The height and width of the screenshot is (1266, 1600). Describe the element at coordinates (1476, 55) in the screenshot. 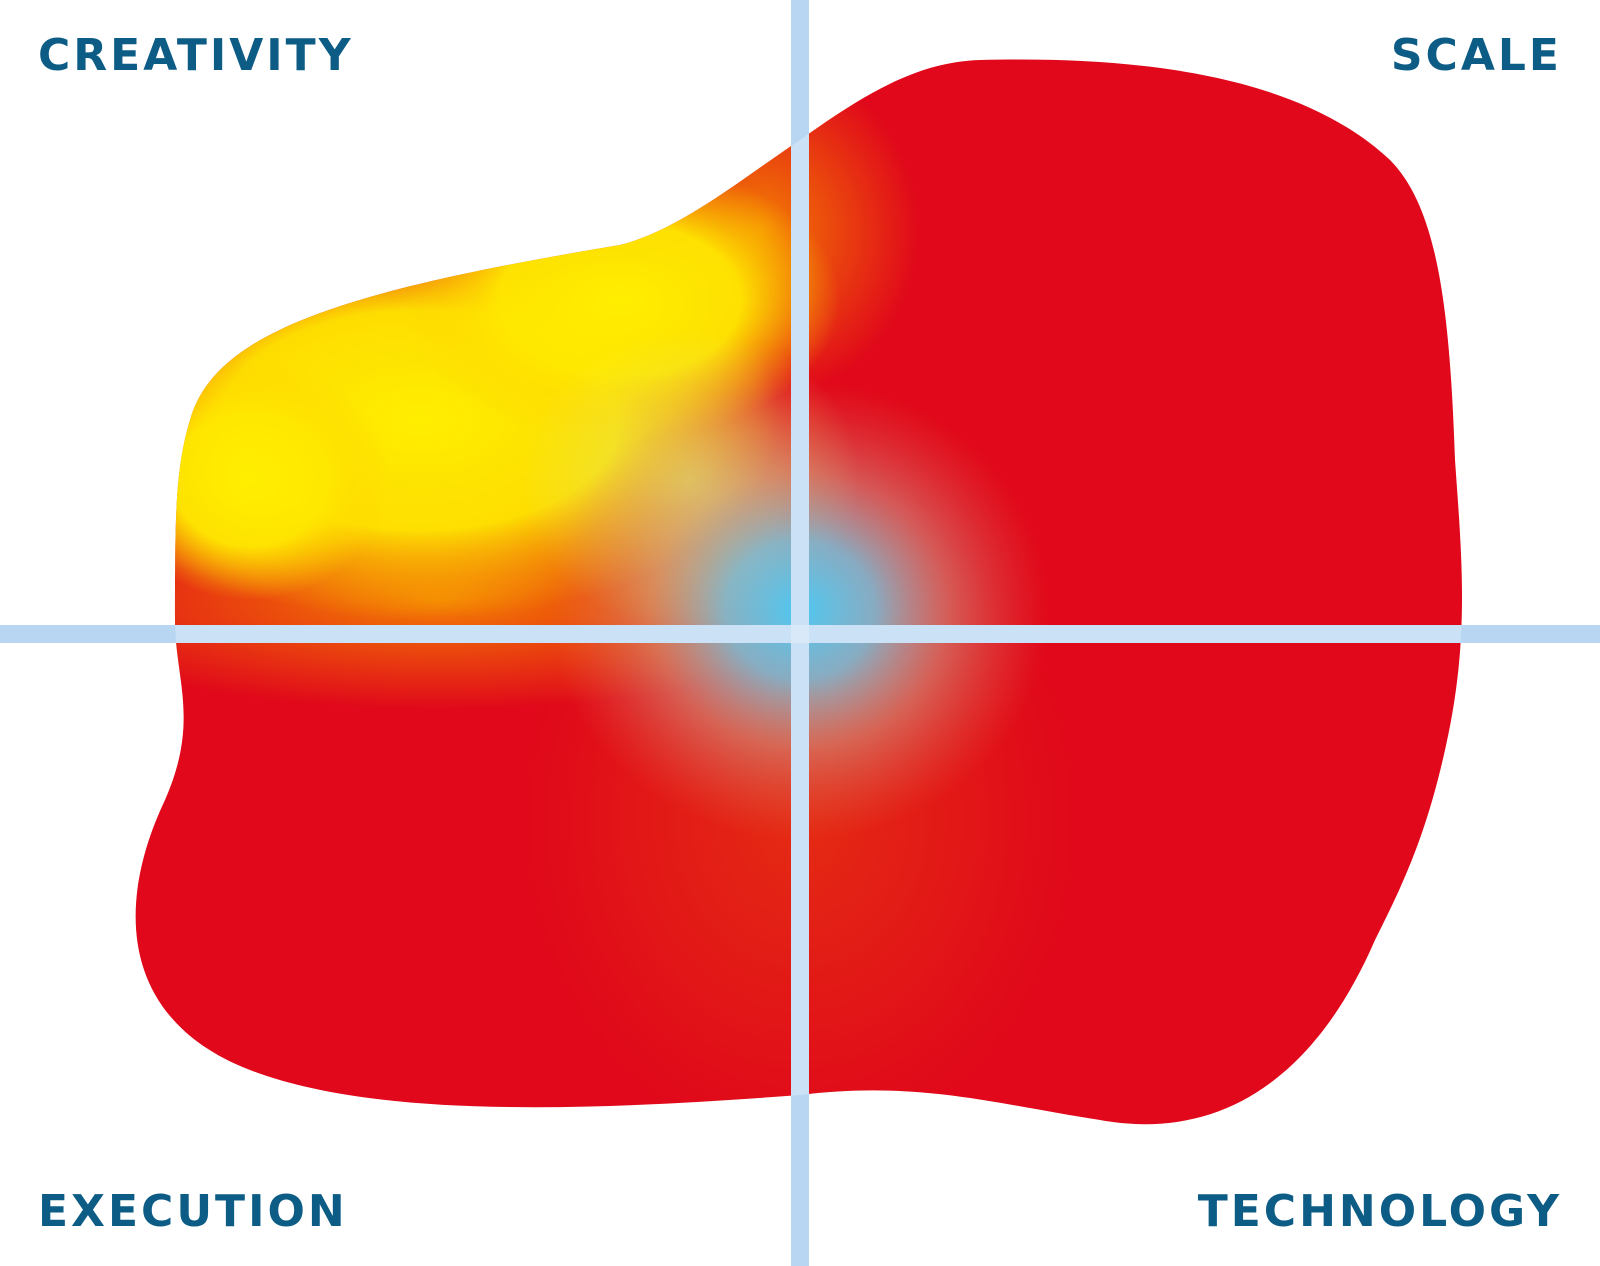

I see `label-scale: SCALE` at that location.